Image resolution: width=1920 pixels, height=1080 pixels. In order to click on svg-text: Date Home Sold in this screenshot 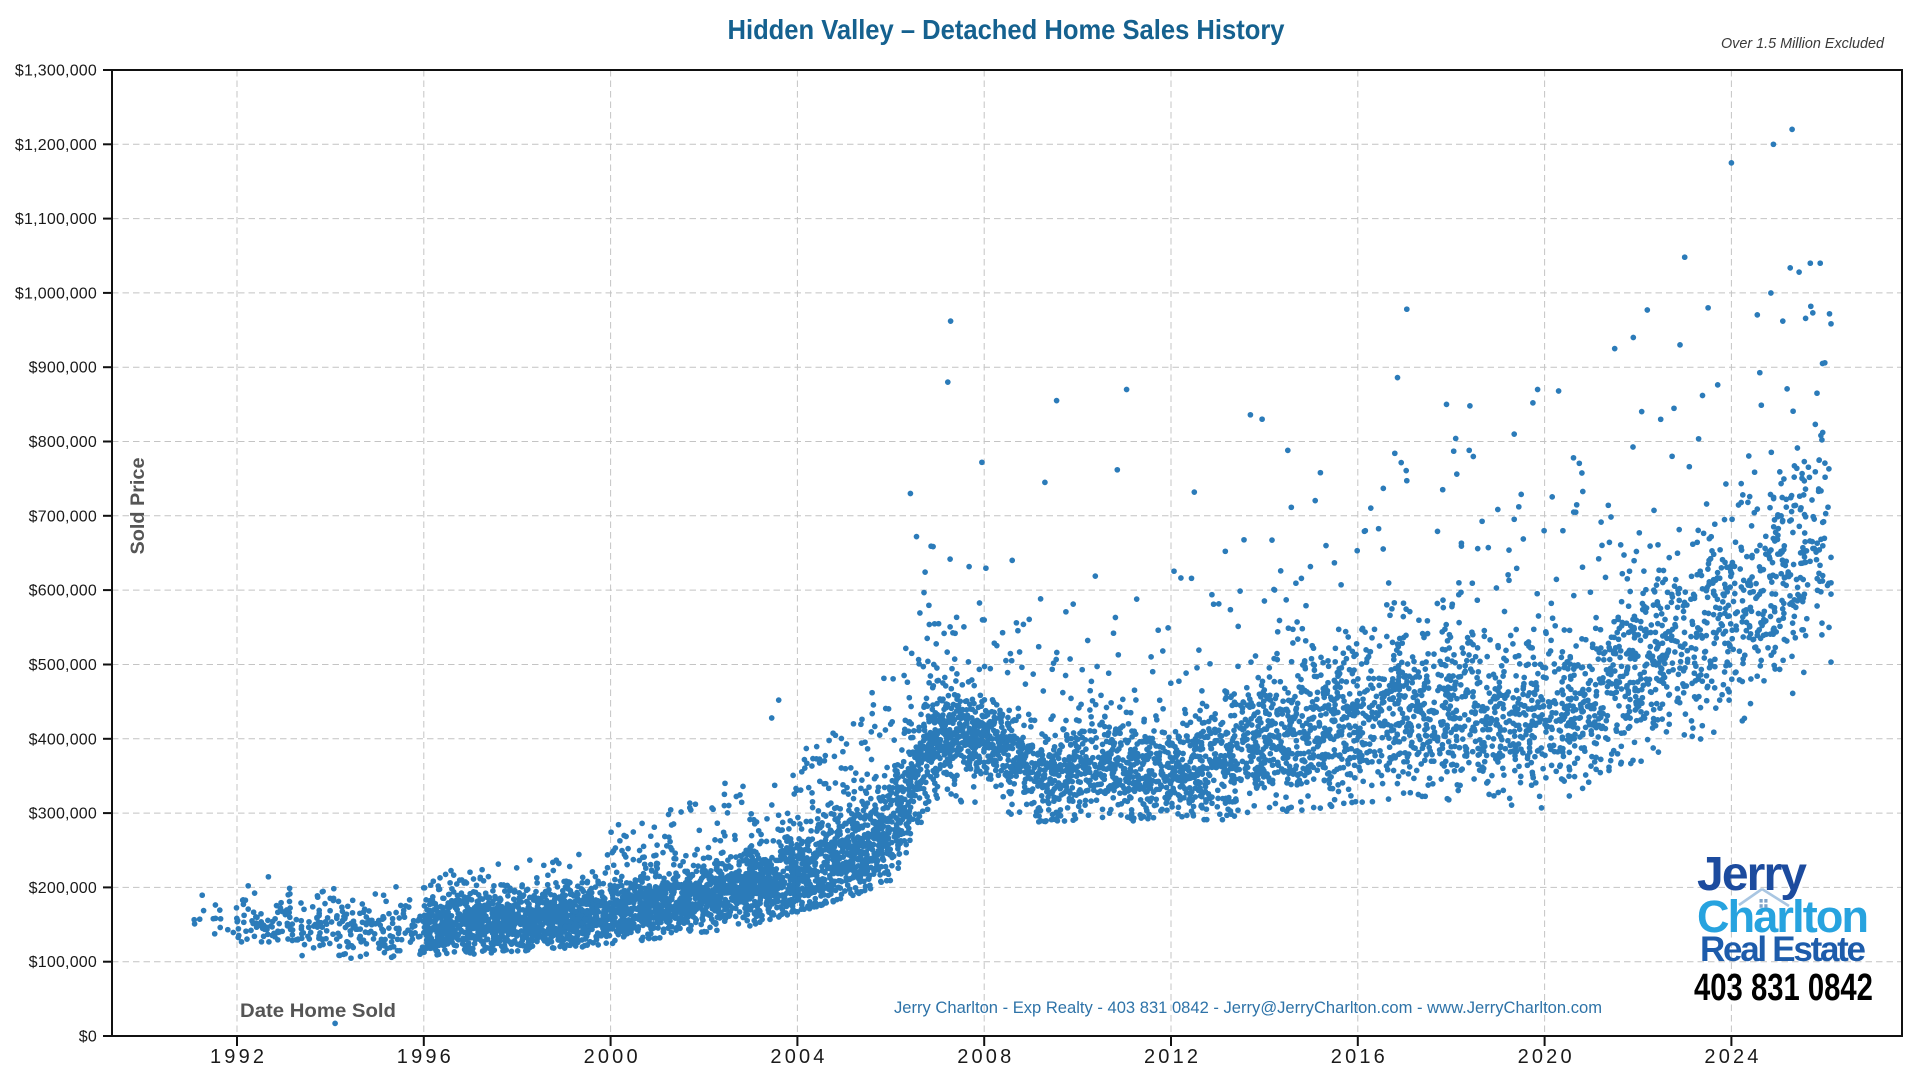, I will do `click(318, 1011)`.